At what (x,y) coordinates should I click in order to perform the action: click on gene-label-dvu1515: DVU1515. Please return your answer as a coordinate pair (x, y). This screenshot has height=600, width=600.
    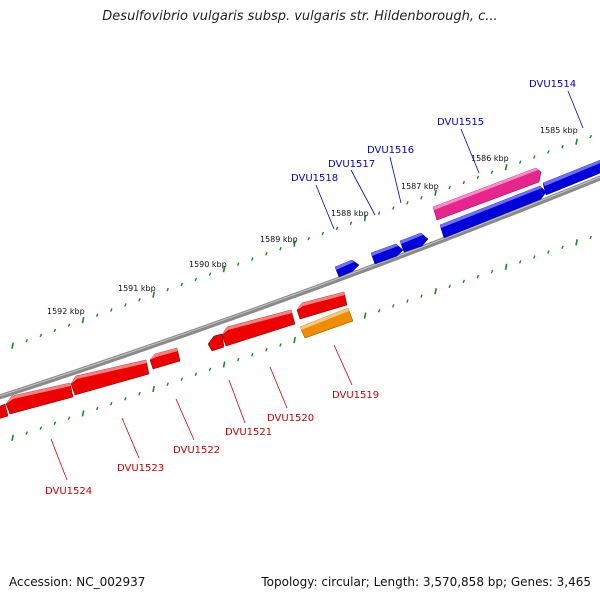
    Looking at the image, I should click on (460, 122).